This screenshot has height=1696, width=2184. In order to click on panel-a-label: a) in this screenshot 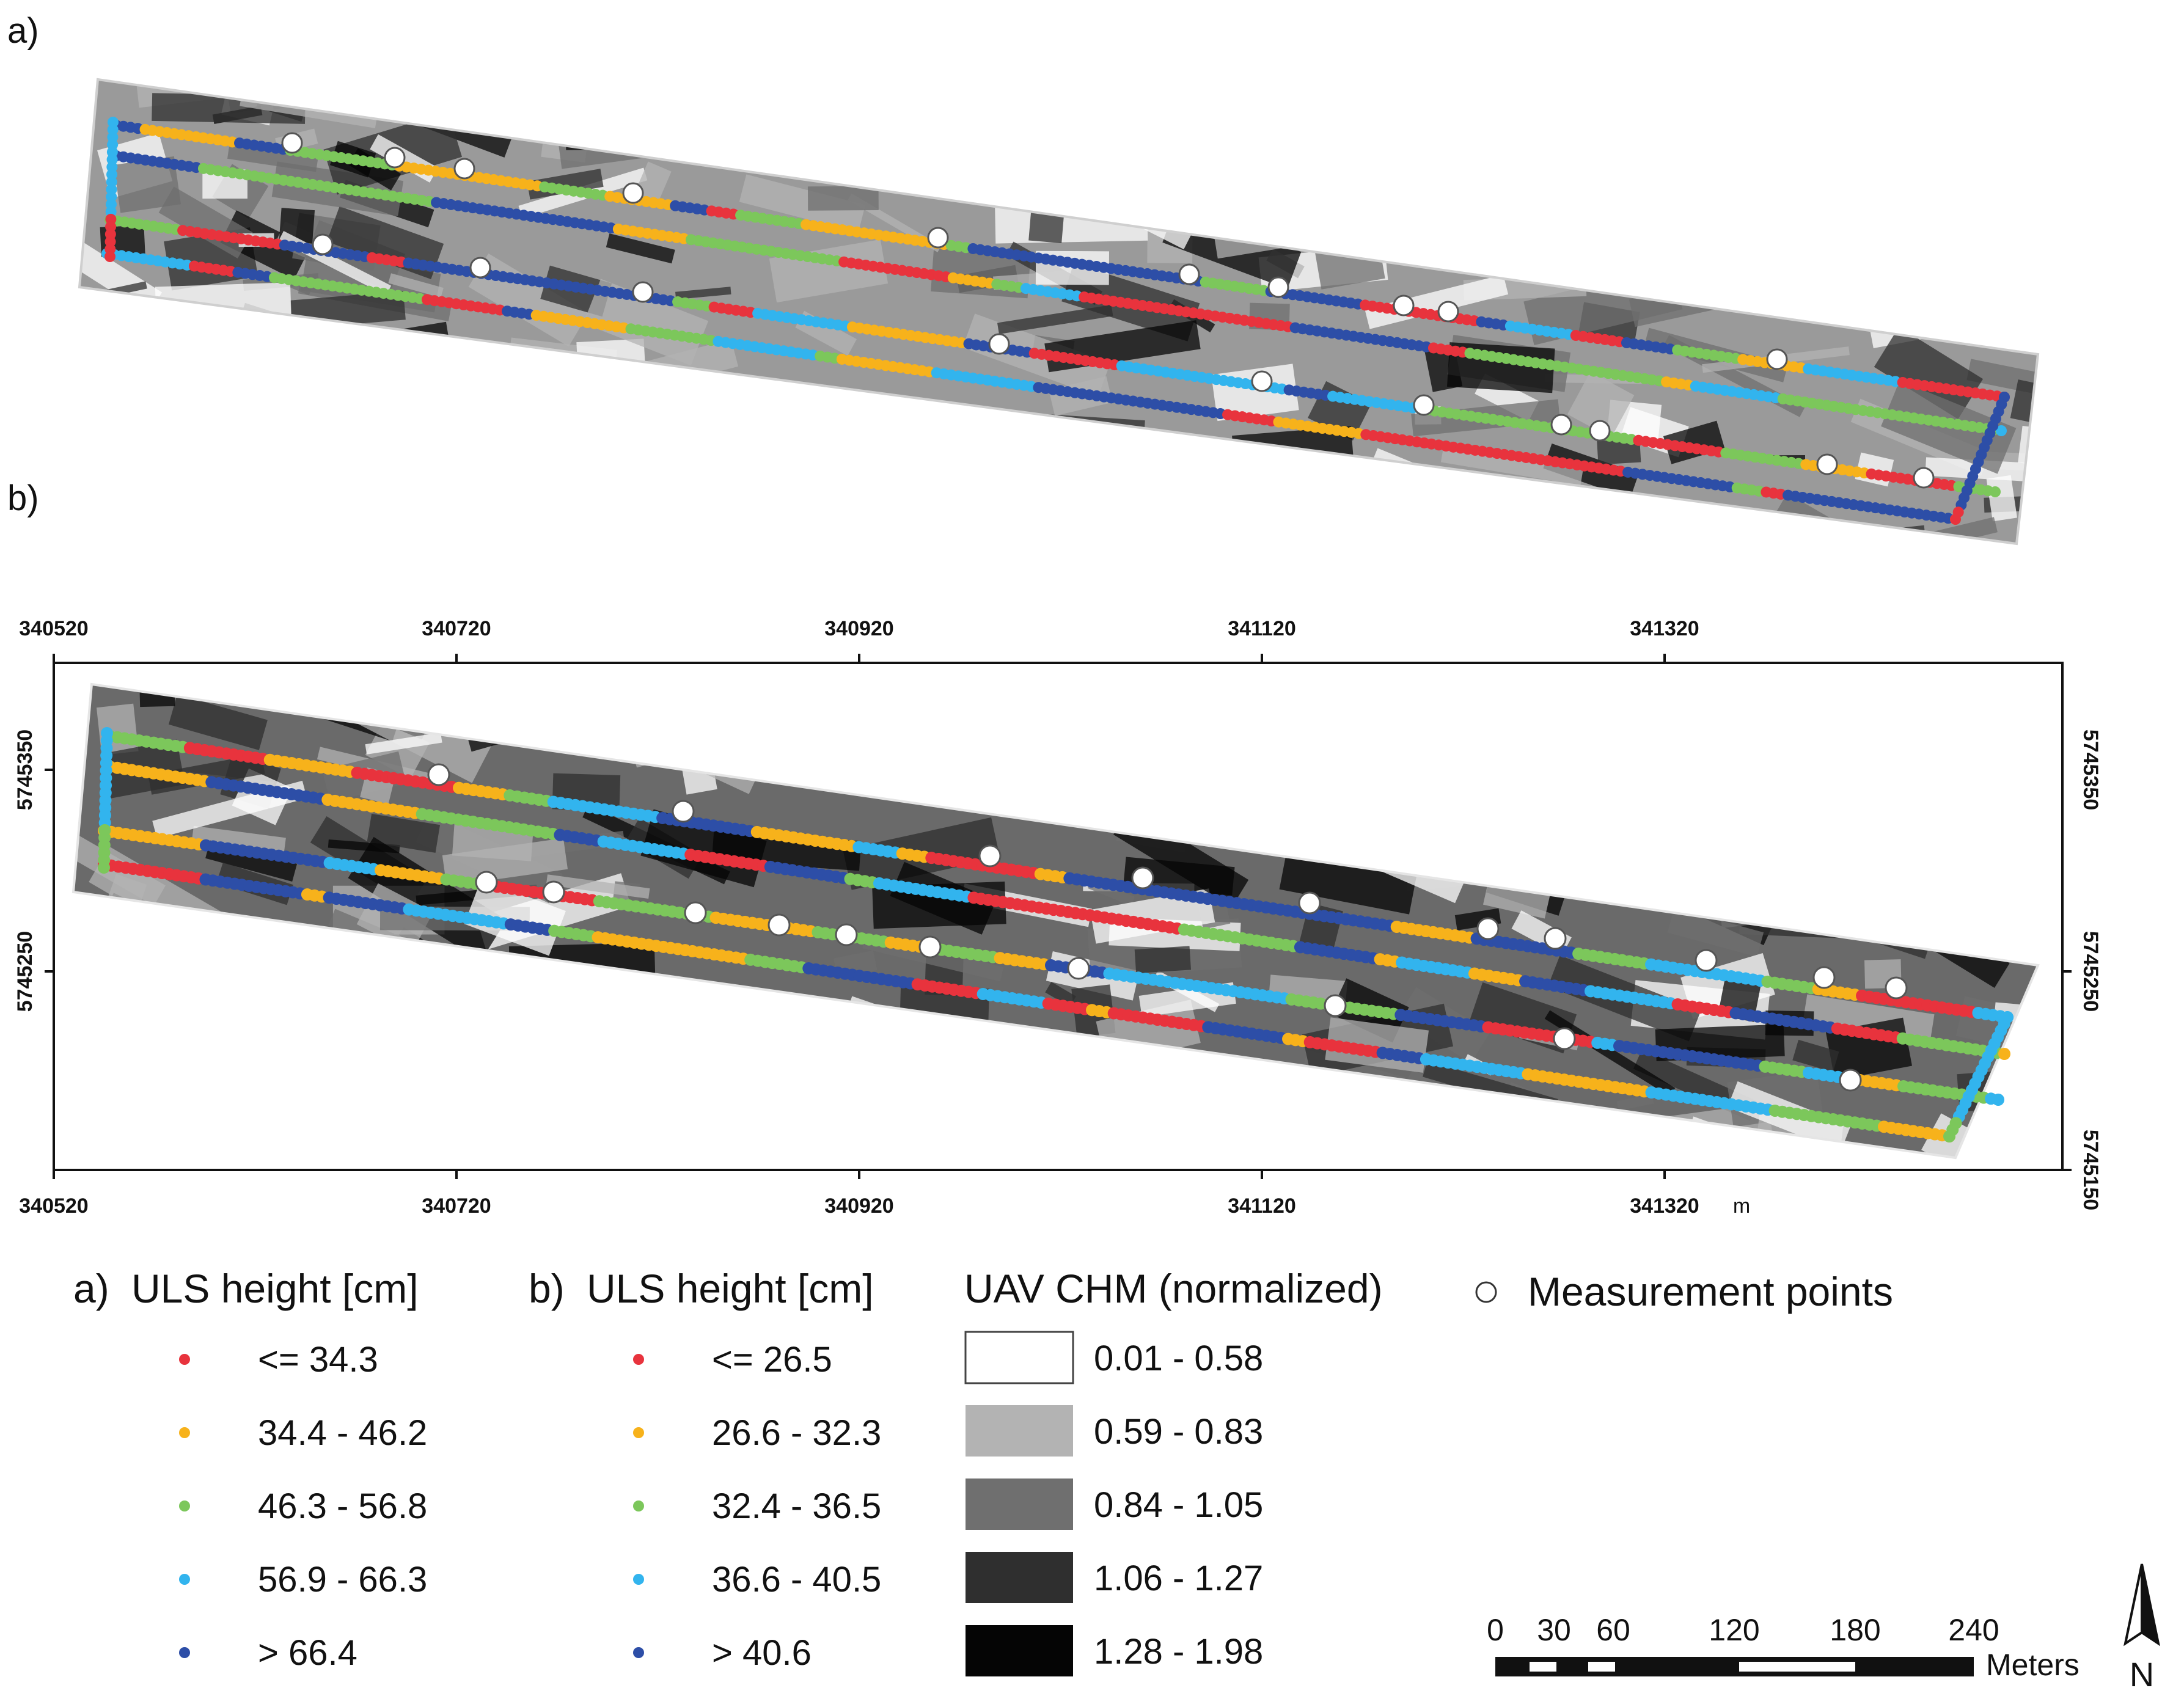, I will do `click(23, 31)`.